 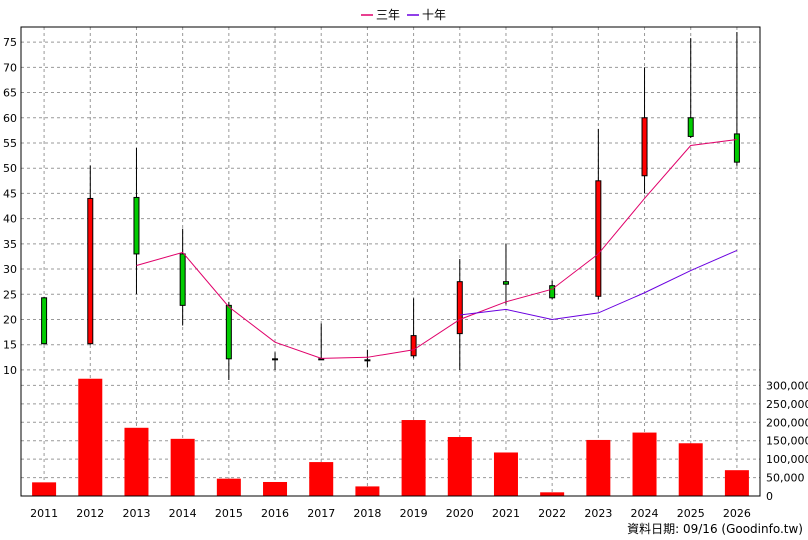 What do you see at coordinates (10, 319) in the screenshot?
I see `price-tick-label: 20` at bounding box center [10, 319].